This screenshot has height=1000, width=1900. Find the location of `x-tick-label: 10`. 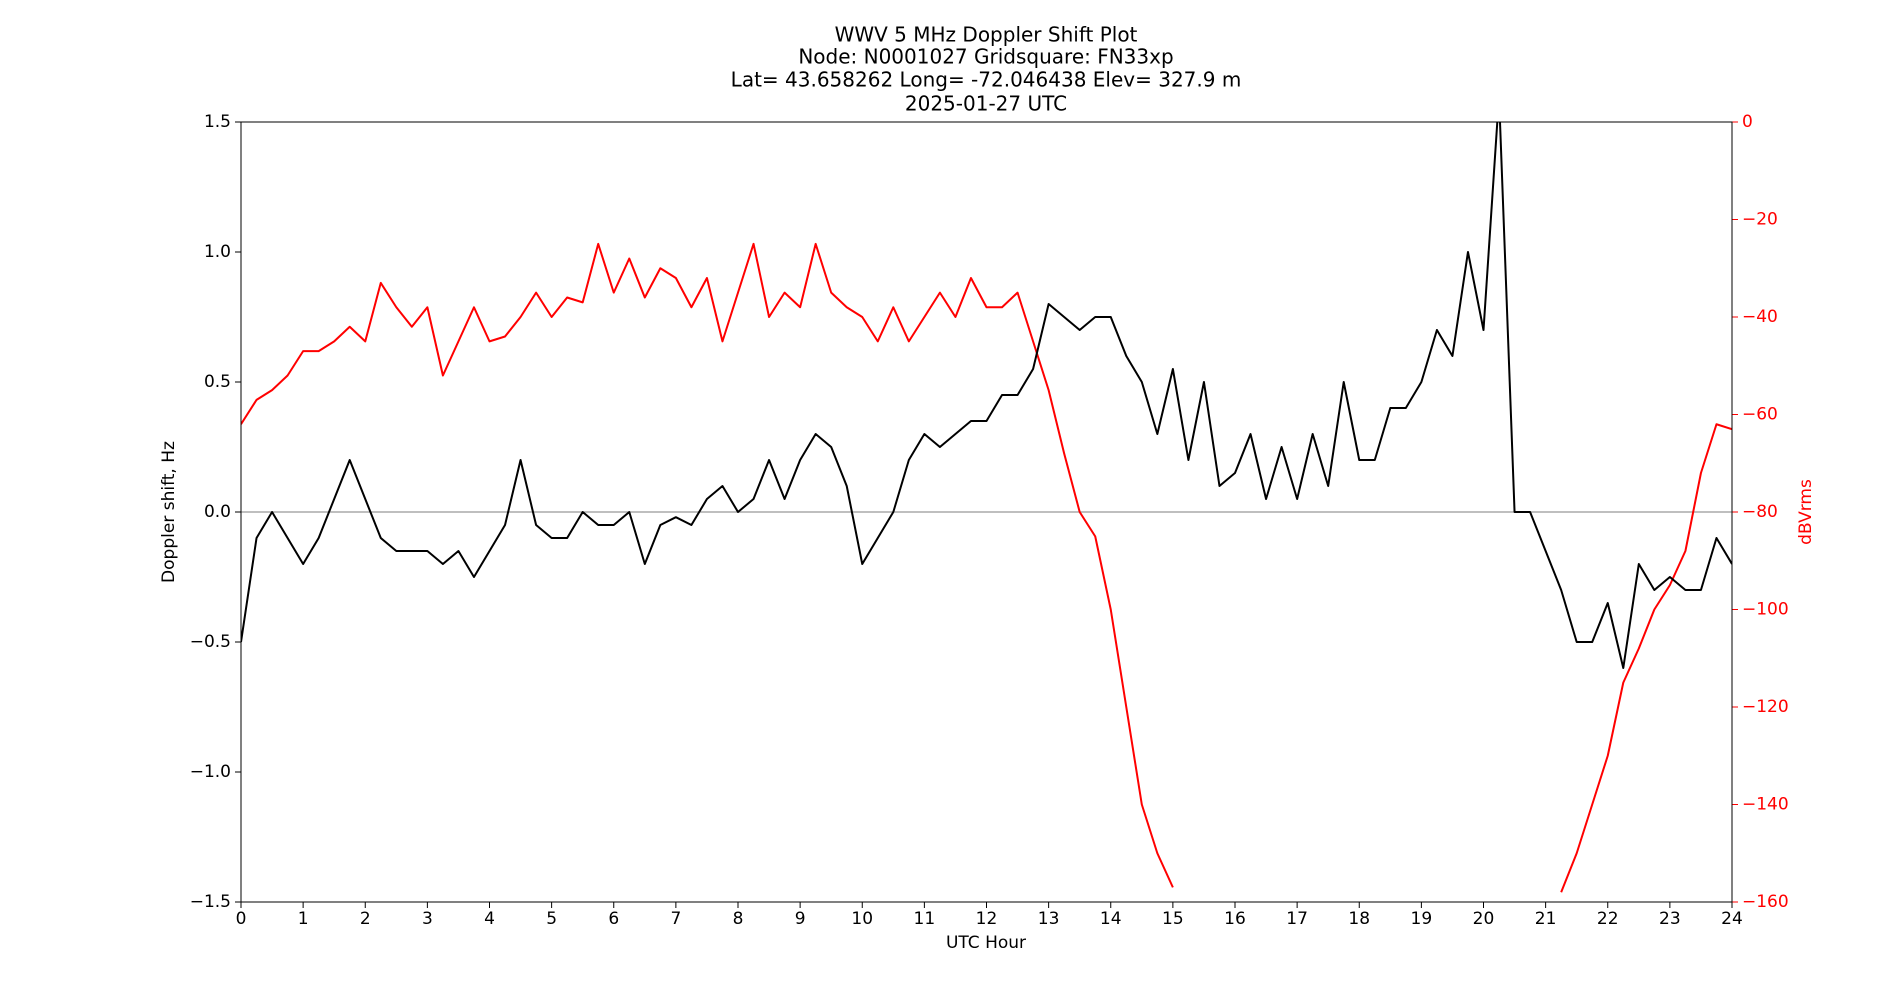

x-tick-label: 10 is located at coordinates (862, 919).